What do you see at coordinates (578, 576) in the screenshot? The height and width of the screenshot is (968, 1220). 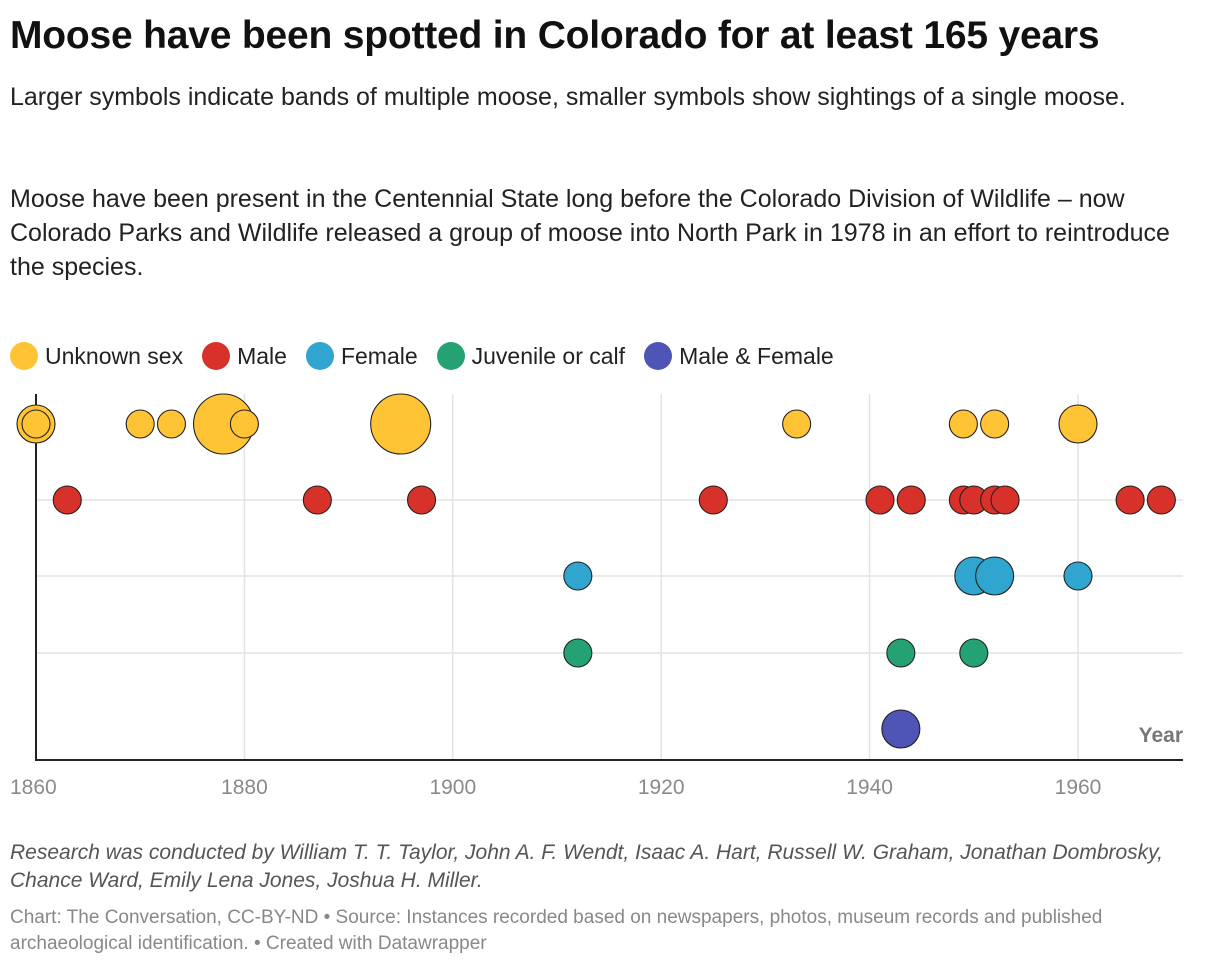 I see `point-female-1912` at bounding box center [578, 576].